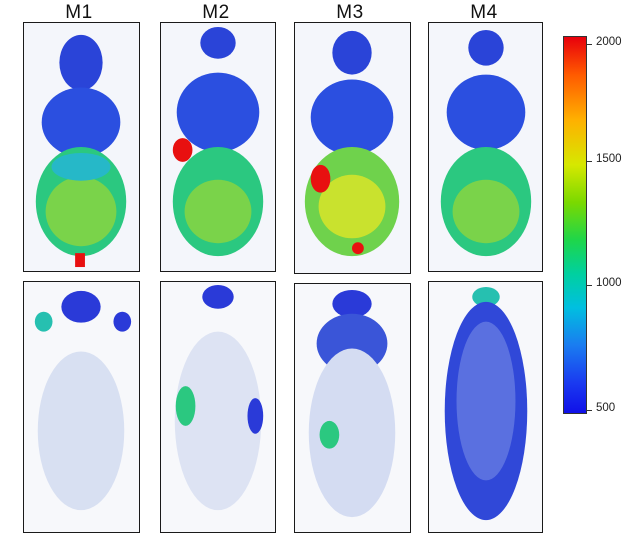 This screenshot has width=636, height=538. What do you see at coordinates (484, 12) in the screenshot?
I see `column-label-m4: M4` at bounding box center [484, 12].